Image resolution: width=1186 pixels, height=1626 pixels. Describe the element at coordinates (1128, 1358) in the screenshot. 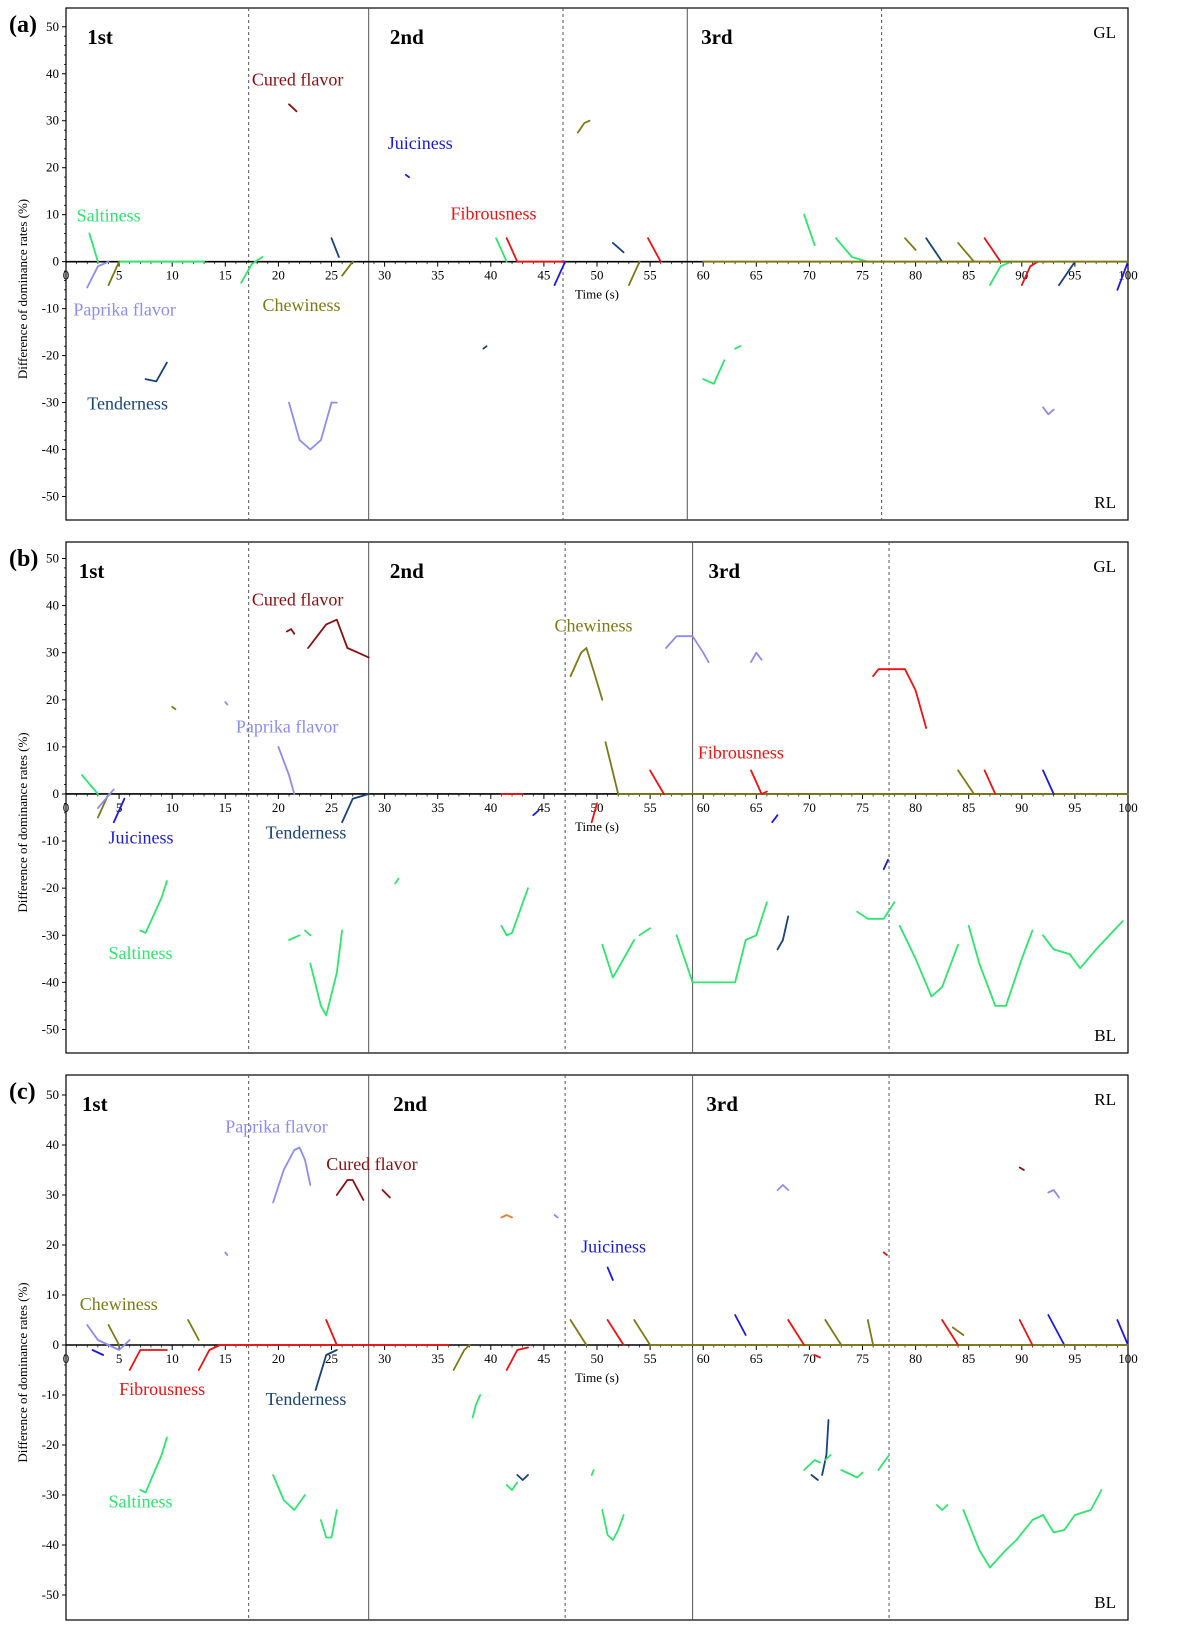

I see `x-tick-label: 100` at that location.